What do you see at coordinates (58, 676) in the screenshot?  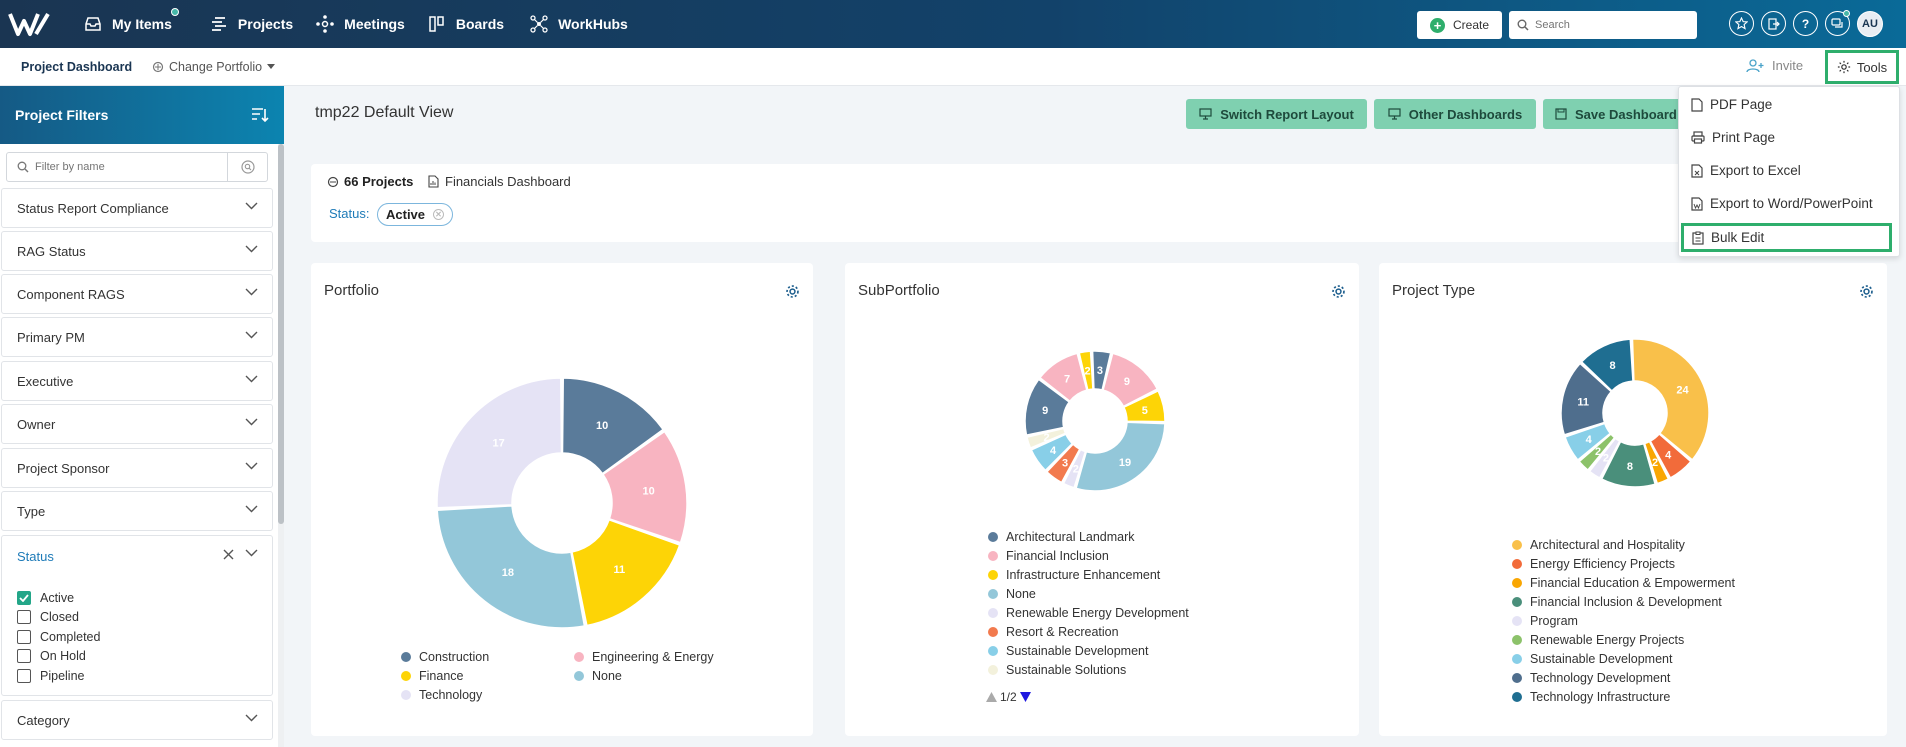 I see `status-option-pipeline: Pipeline` at bounding box center [58, 676].